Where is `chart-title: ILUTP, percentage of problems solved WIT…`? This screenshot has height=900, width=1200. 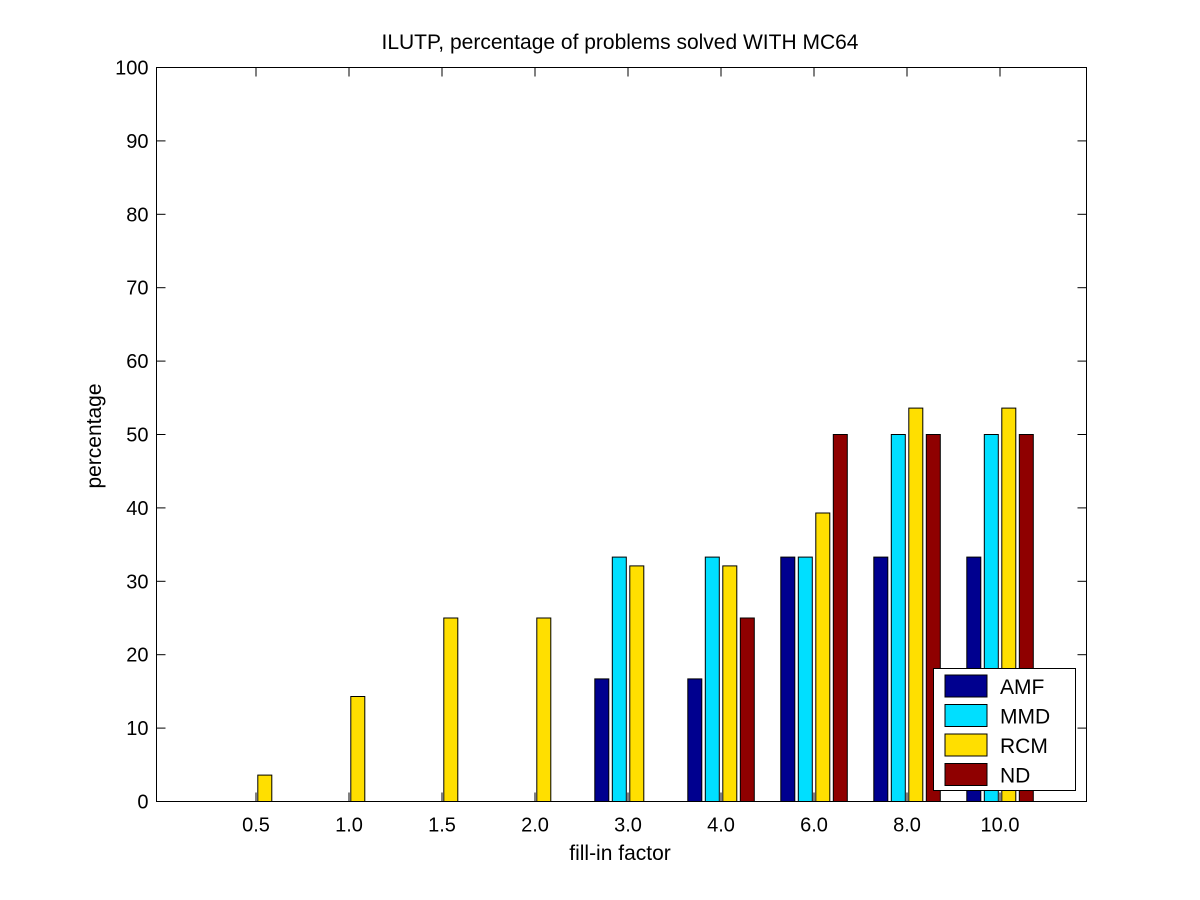 chart-title: ILUTP, percentage of problems solved WIT… is located at coordinates (620, 42).